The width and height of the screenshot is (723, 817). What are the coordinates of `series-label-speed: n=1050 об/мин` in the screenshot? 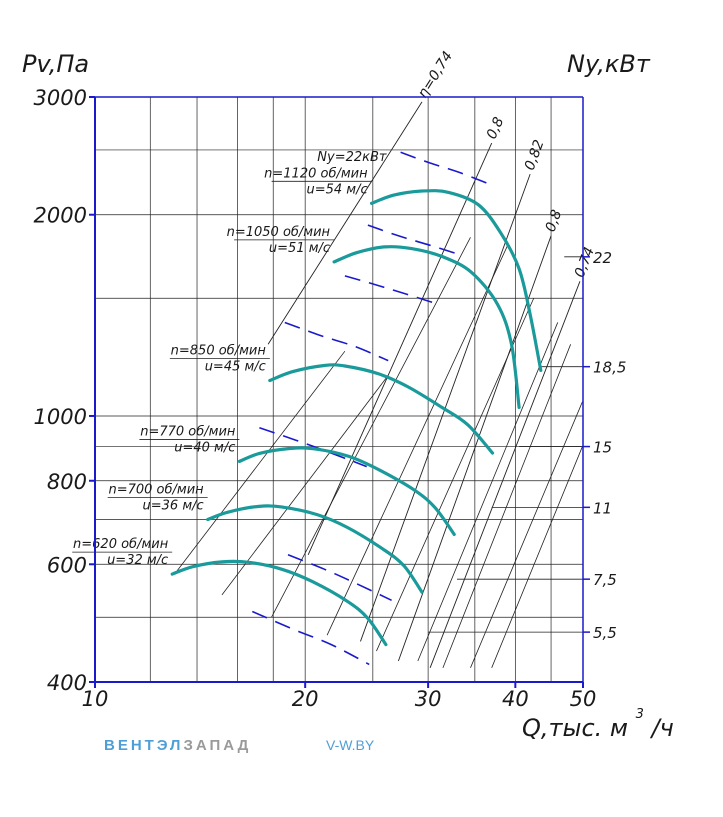 It's located at (279, 232).